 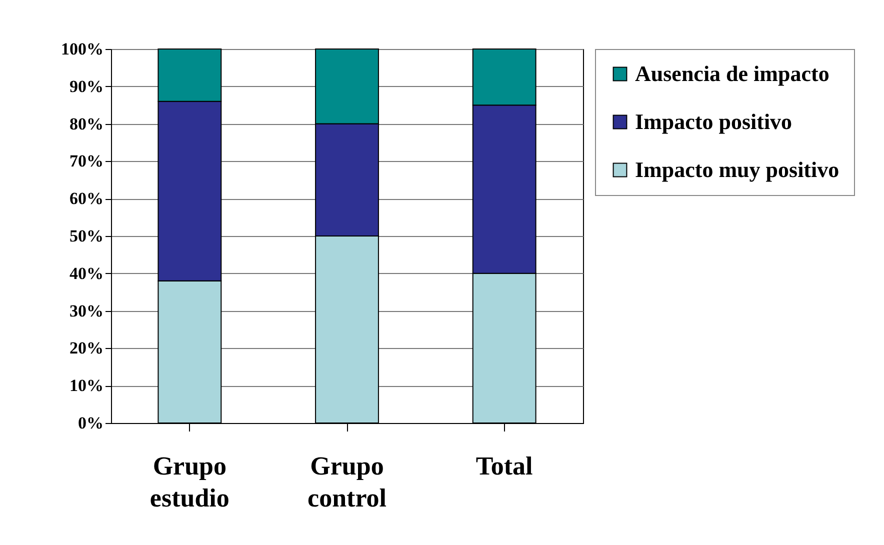 I want to click on y-tick-label: 20%, so click(x=87, y=348).